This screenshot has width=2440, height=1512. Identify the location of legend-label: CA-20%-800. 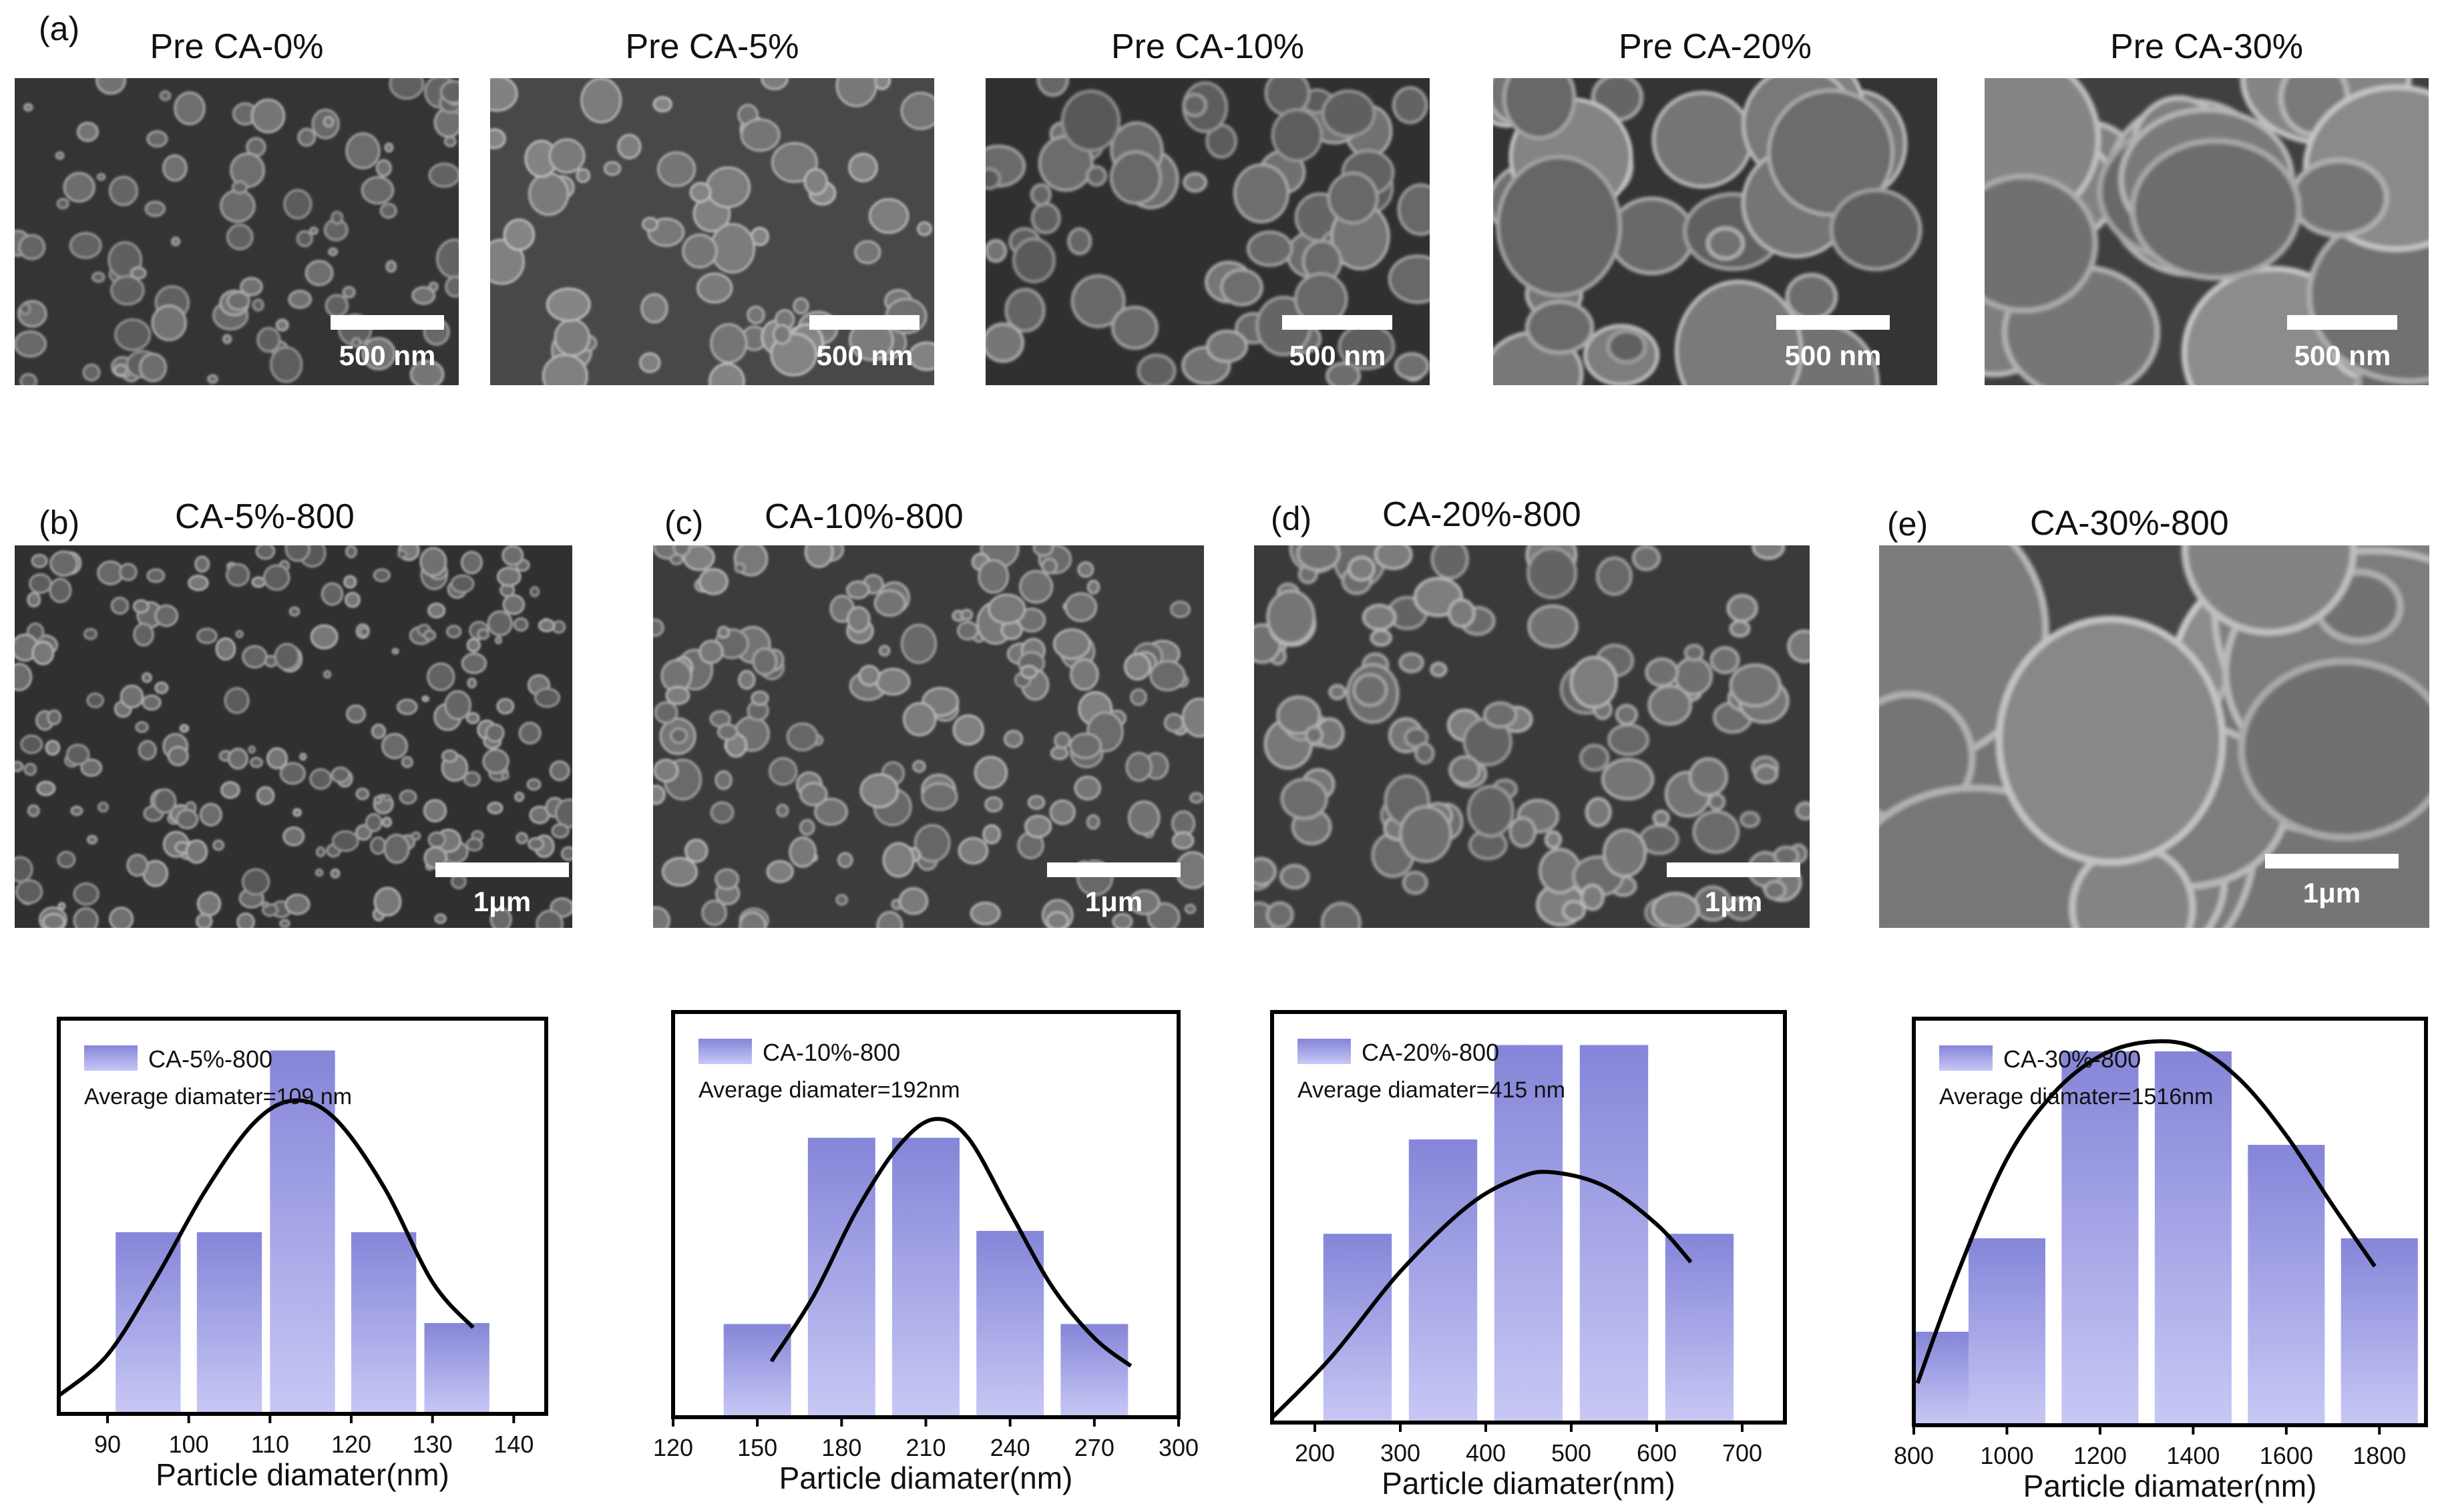
(1430, 1052).